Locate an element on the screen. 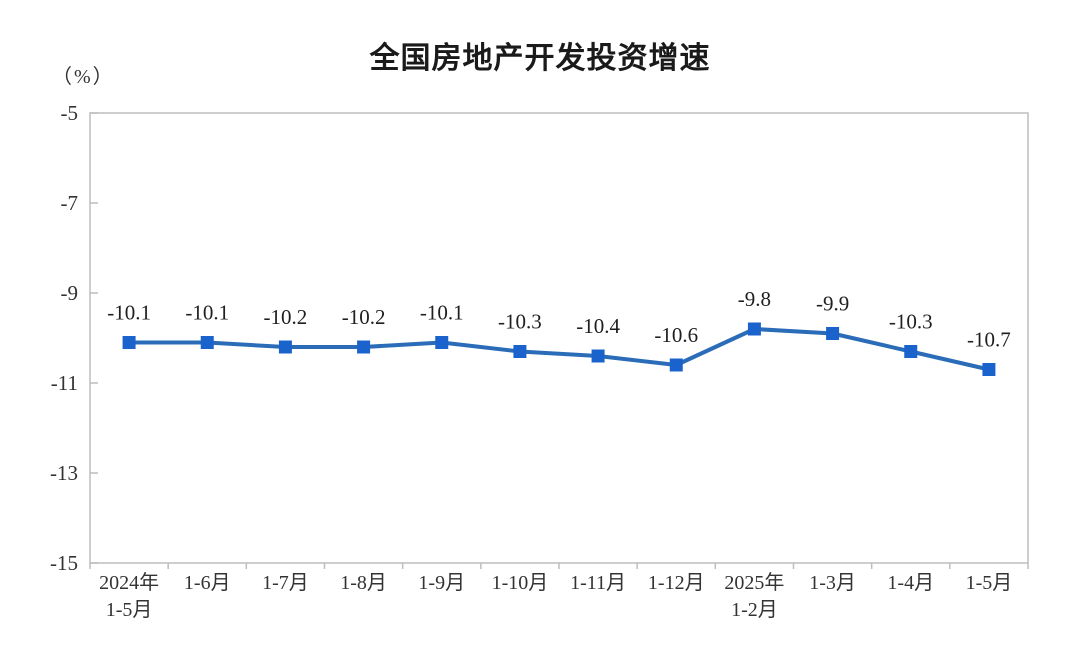 The image size is (1080, 648). data-point-label: -10.6 is located at coordinates (676, 335).